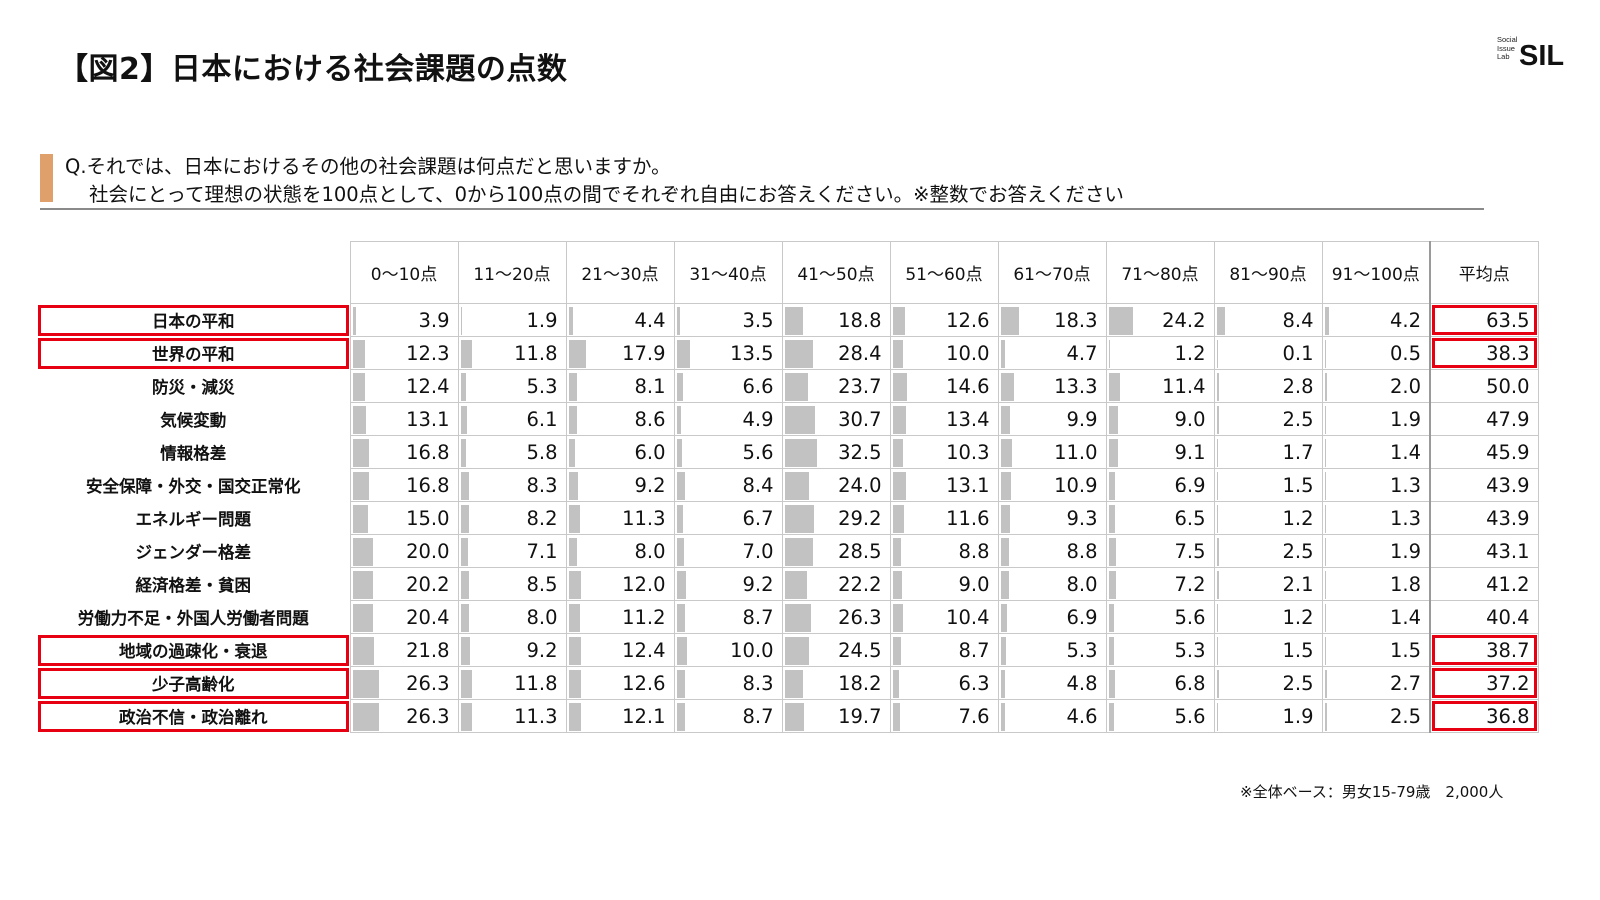 The image size is (1600, 900). I want to click on row-label: エネルギー問題, so click(194, 518).